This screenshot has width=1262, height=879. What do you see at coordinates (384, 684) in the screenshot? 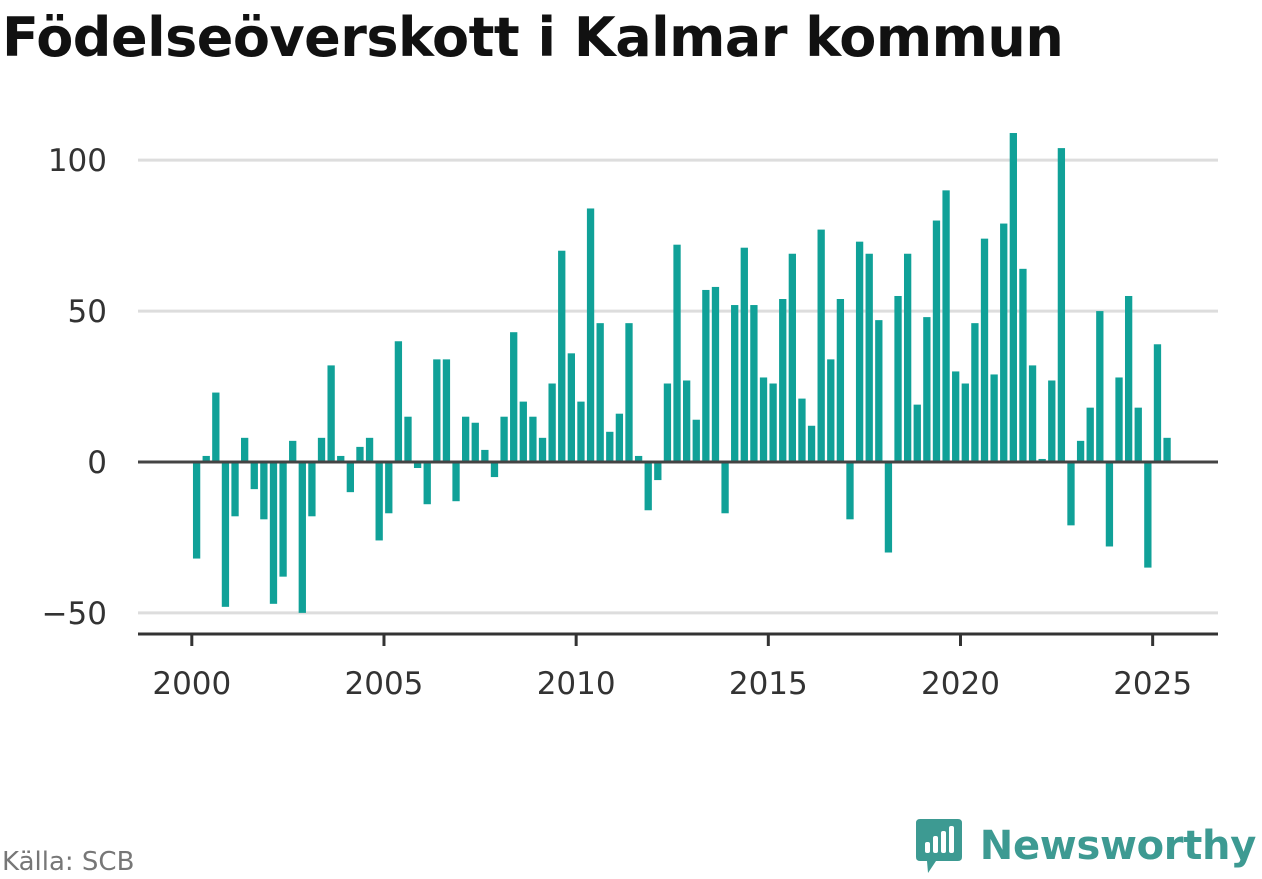
I see `x-tick-label: 2005` at bounding box center [384, 684].